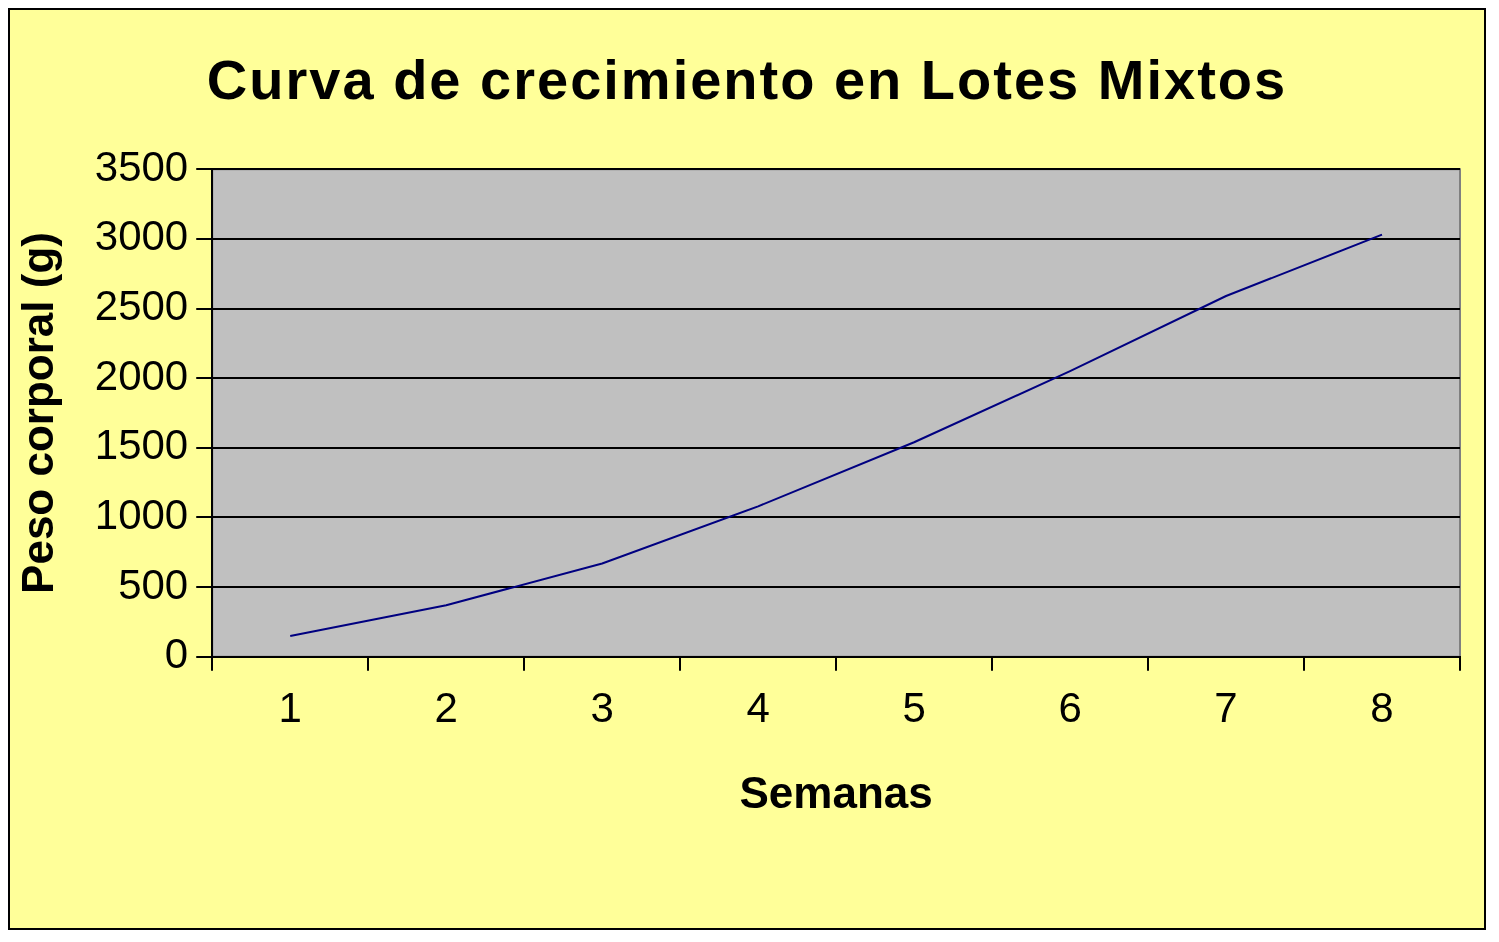  Describe the element at coordinates (153, 584) in the screenshot. I see `y-tick-label: 500` at that location.